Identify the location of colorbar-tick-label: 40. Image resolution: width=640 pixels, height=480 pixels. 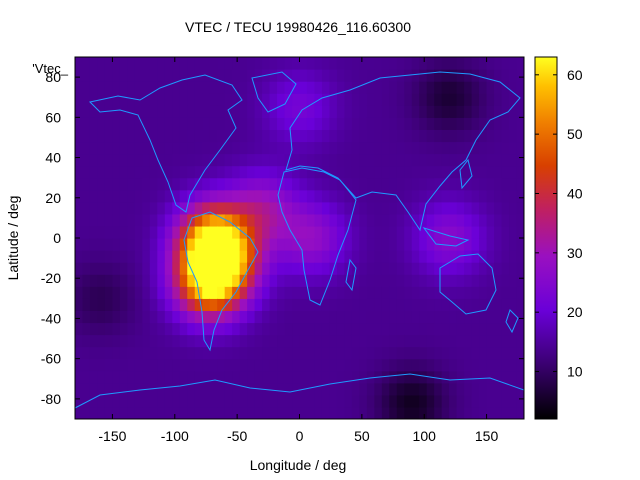
(575, 193).